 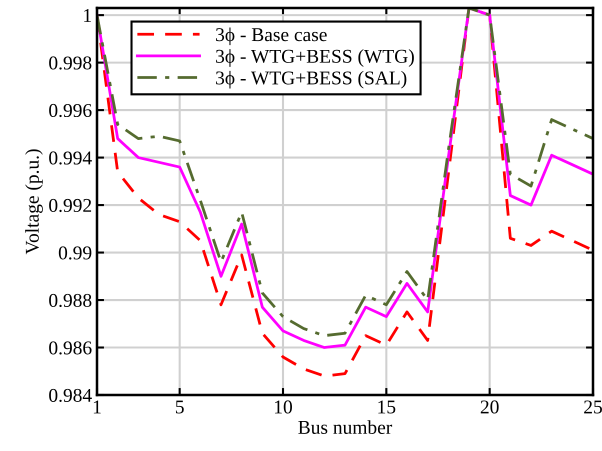 What do you see at coordinates (345, 427) in the screenshot?
I see `x-axis-title: Bus number` at bounding box center [345, 427].